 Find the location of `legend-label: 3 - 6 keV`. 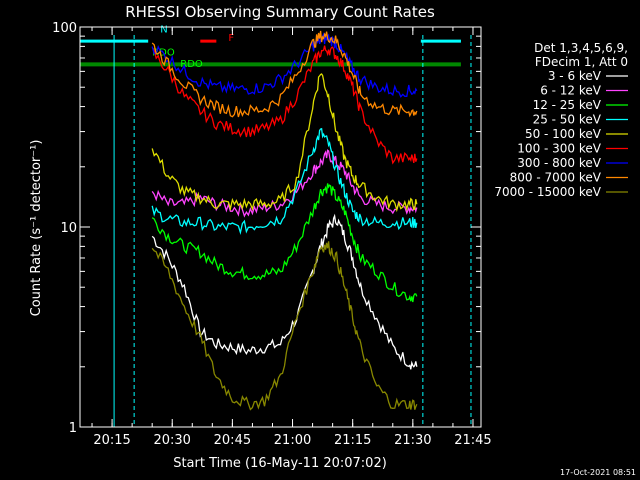

legend-label: 3 - 6 keV is located at coordinates (575, 76).